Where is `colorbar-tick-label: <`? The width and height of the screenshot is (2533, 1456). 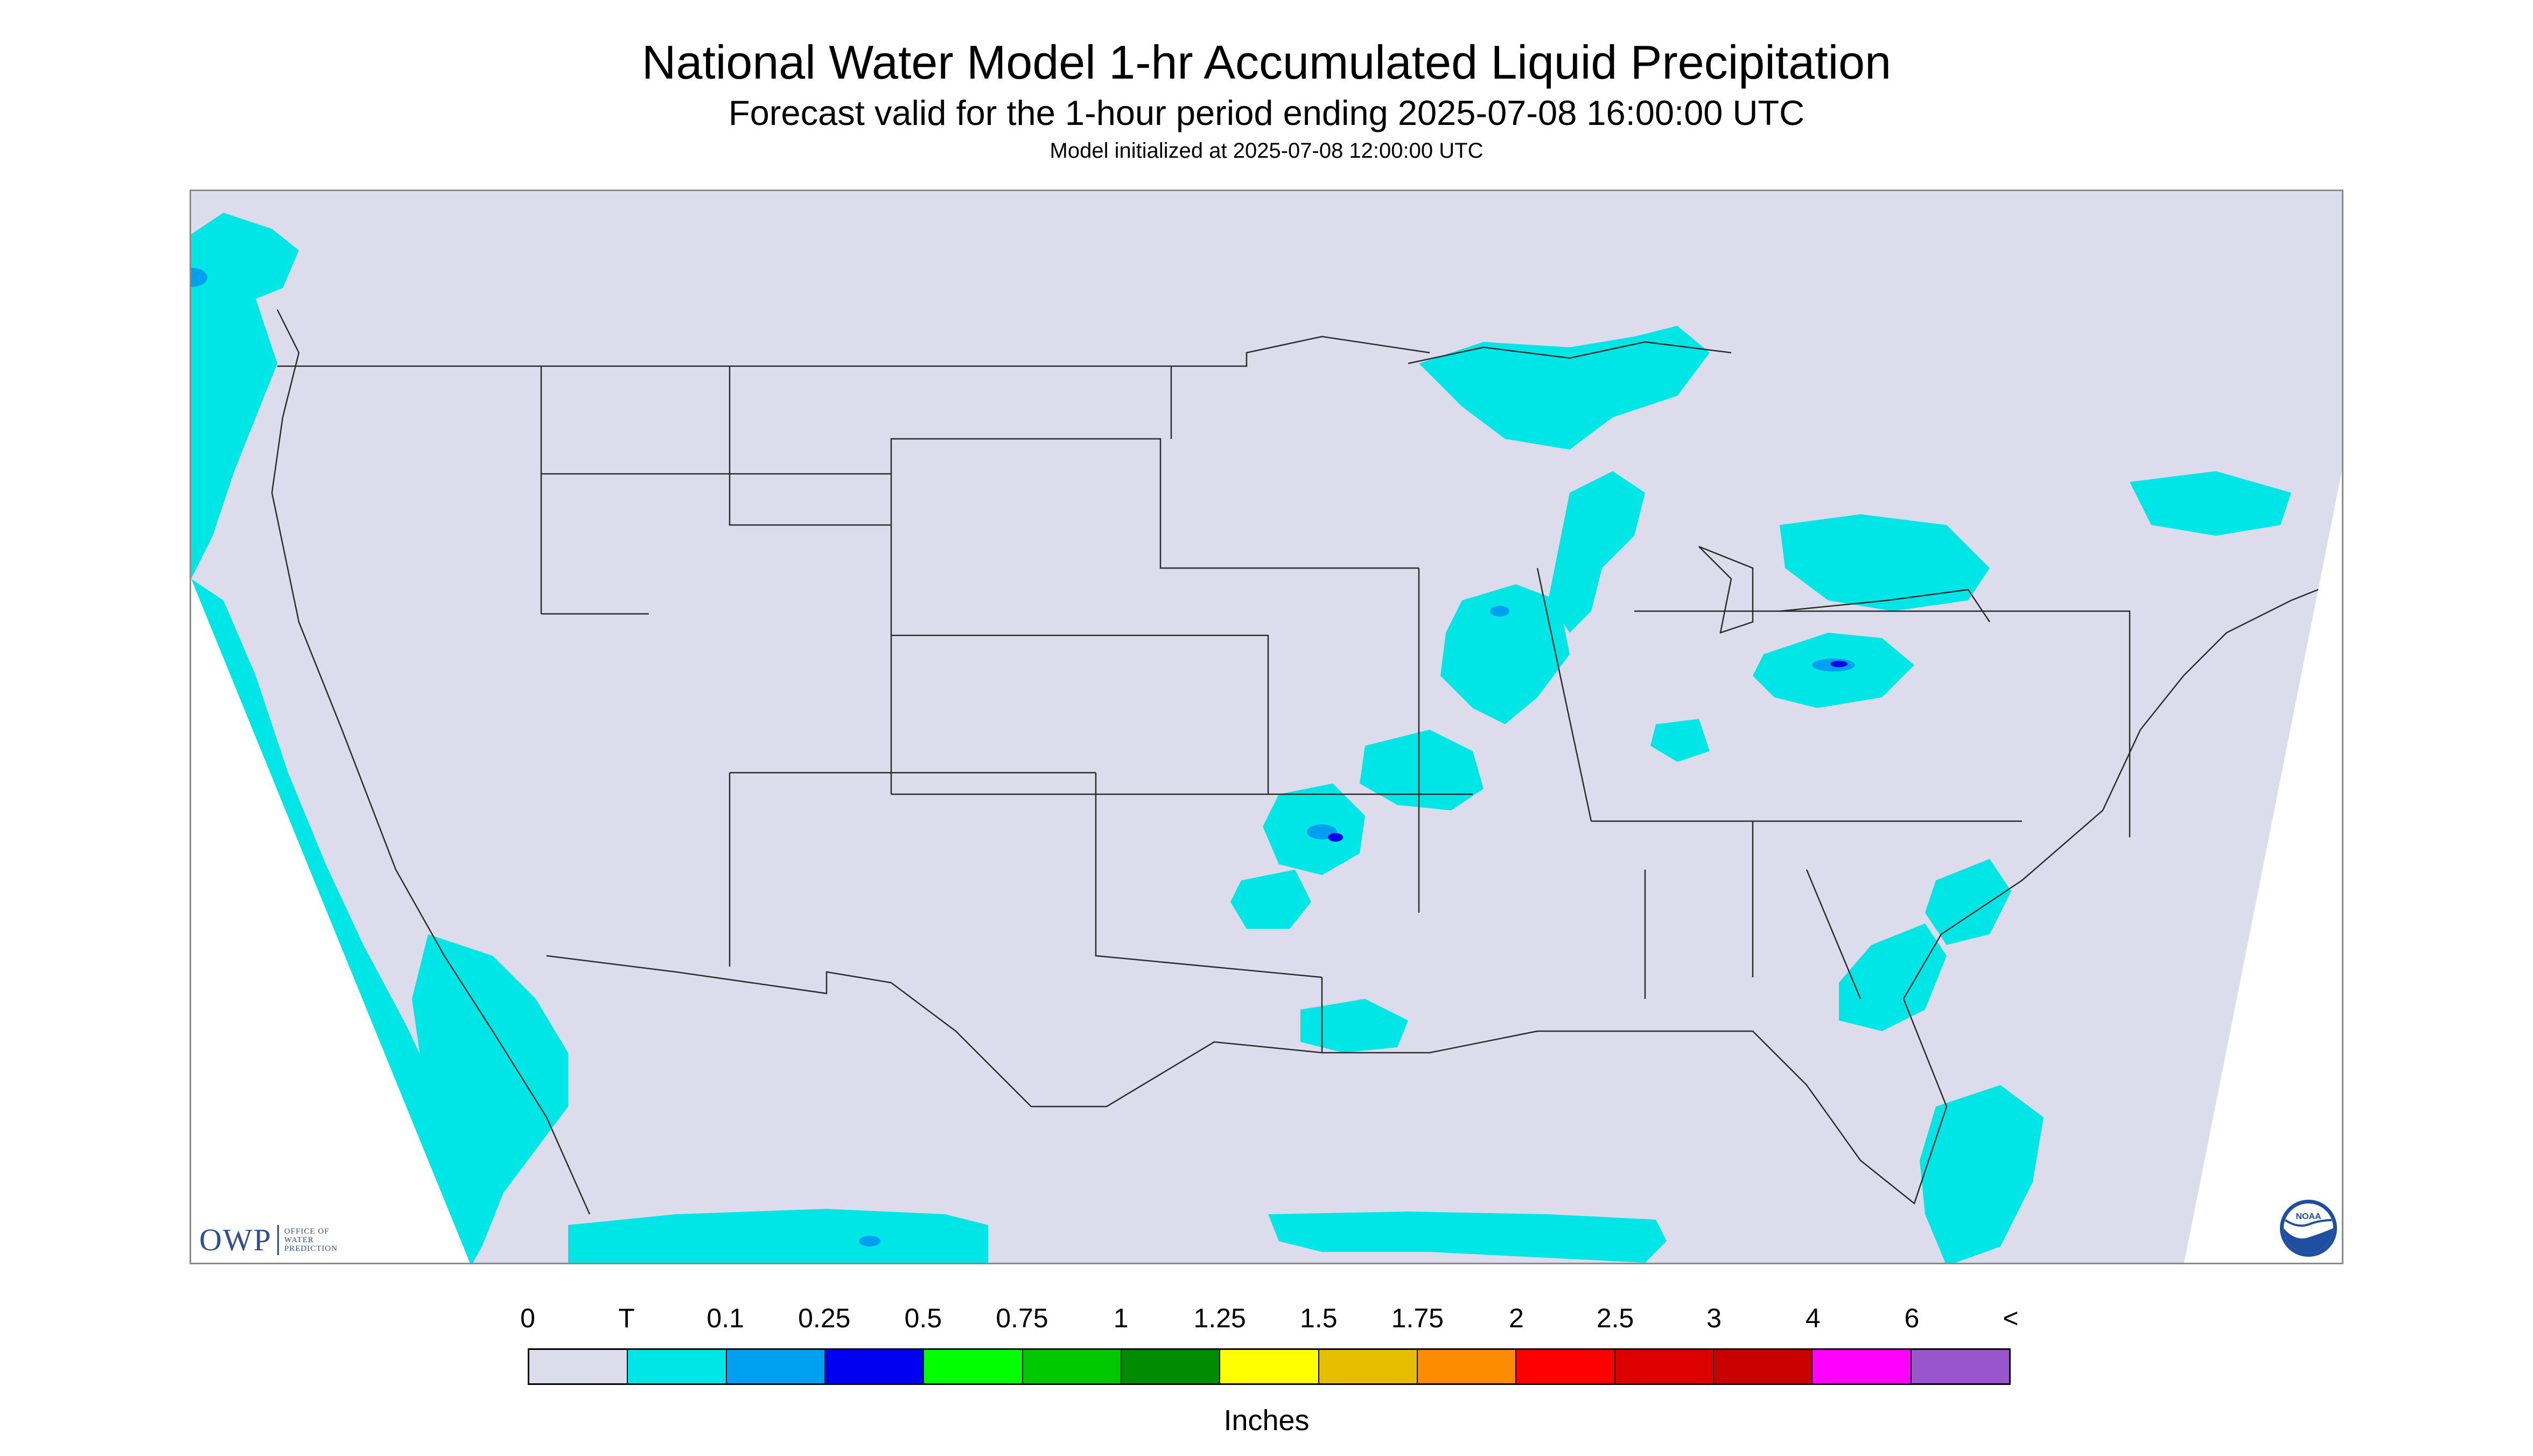
colorbar-tick-label: < is located at coordinates (2011, 1318).